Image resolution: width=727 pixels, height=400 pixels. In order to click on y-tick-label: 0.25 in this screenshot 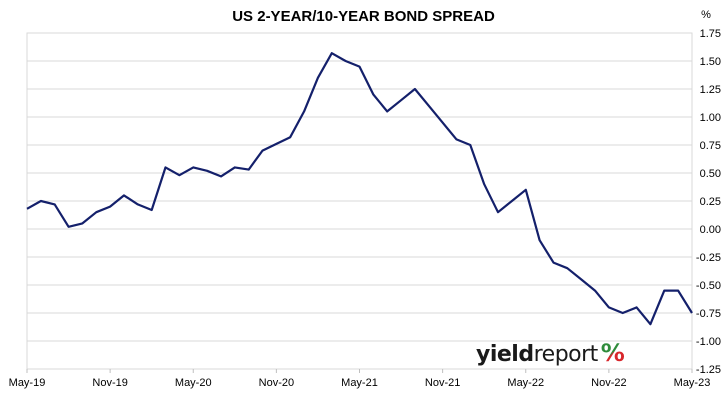, I will do `click(710, 202)`.